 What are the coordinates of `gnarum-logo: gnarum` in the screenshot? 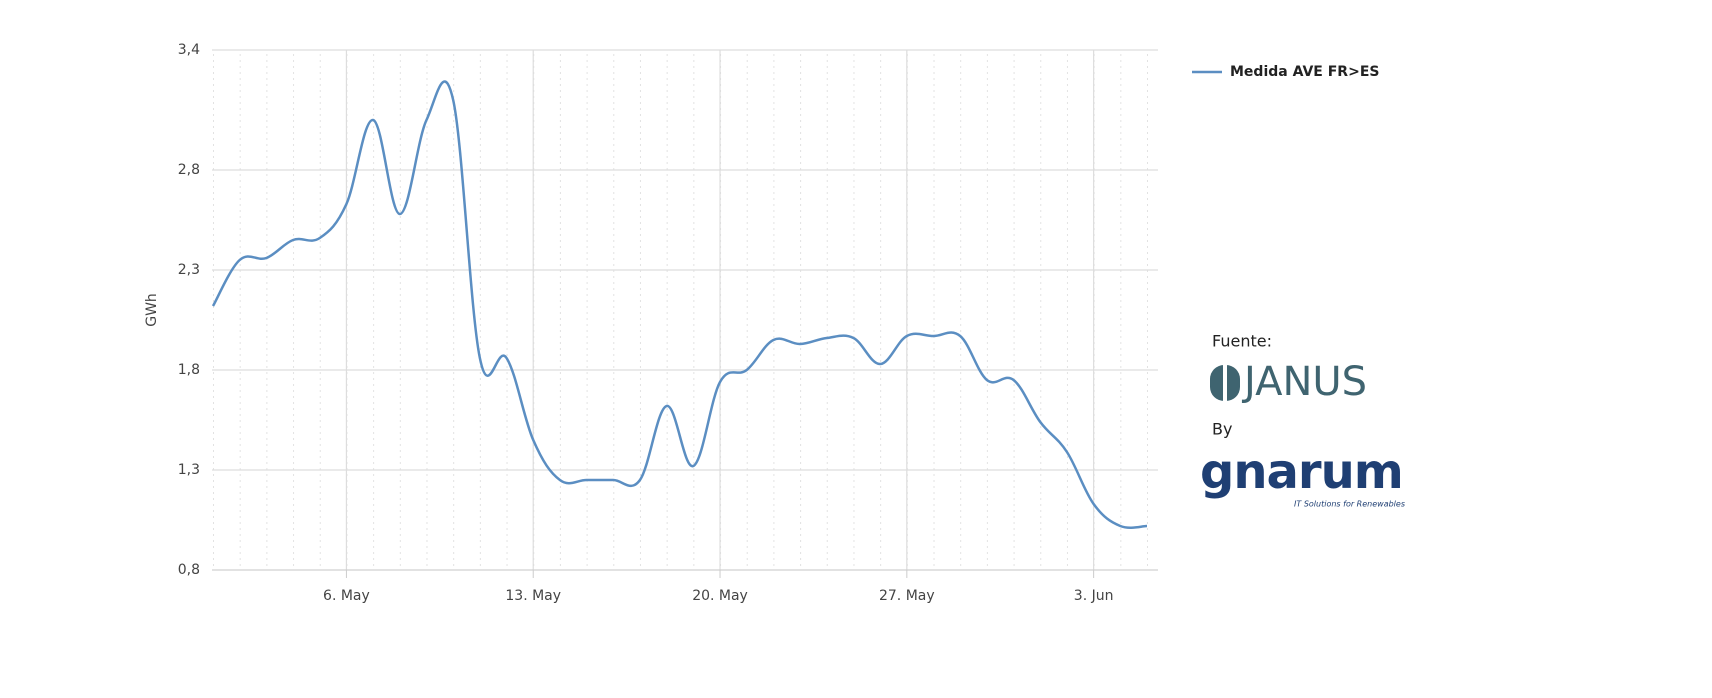 It's located at (1301, 472).